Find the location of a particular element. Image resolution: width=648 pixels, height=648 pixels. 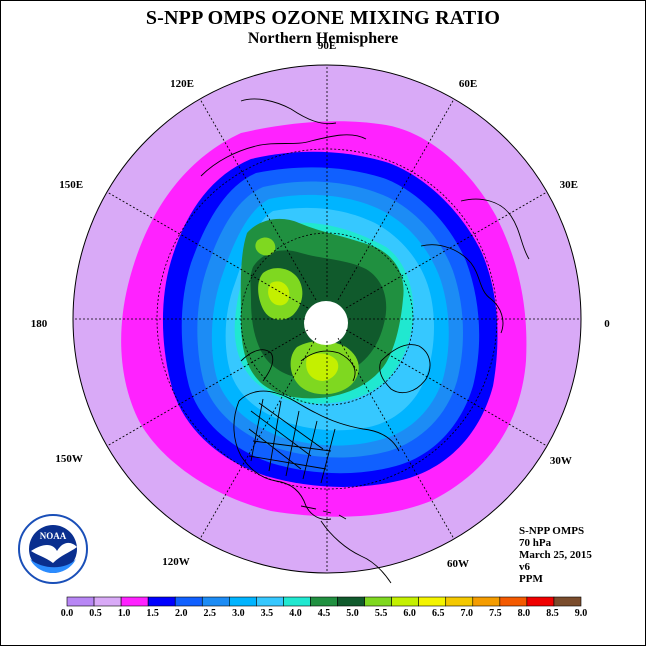

contour-5p5-6-b is located at coordinates (322, 367).